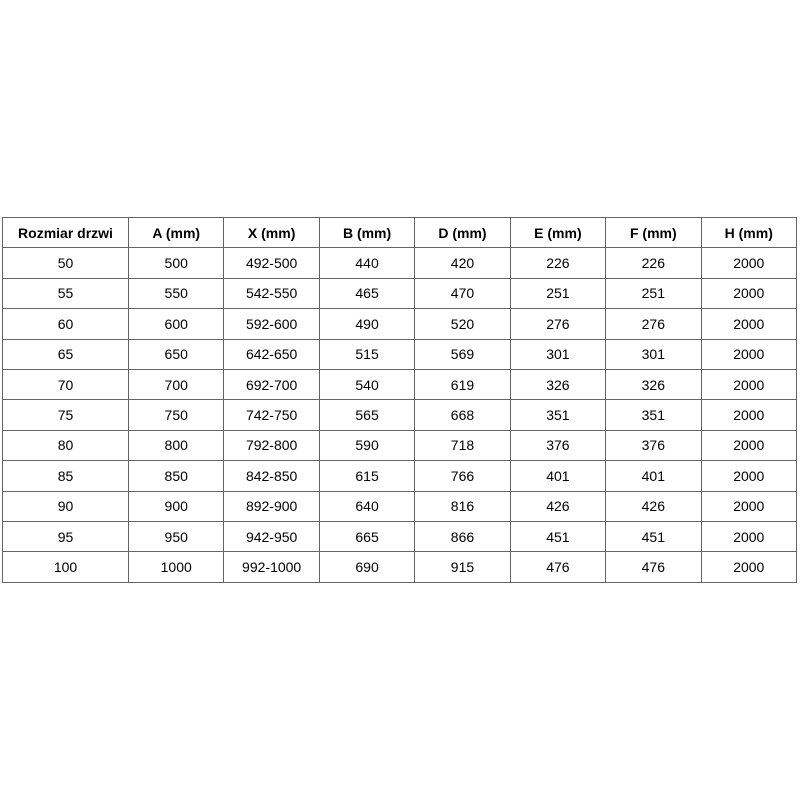 This screenshot has height=800, width=800. Describe the element at coordinates (271, 263) in the screenshot. I see `table-cell: 492-500` at that location.